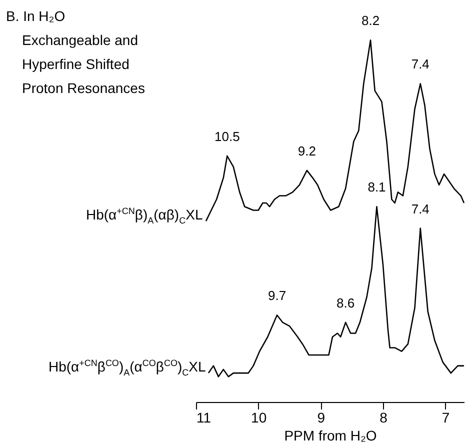 The width and height of the screenshot is (470, 444). I want to click on text: Hb(α$^{+CN}$β$^{CO}$)$_{A}$(α$^{CO}$β$^{CO}$)$_{C}$XL, so click(127, 367).